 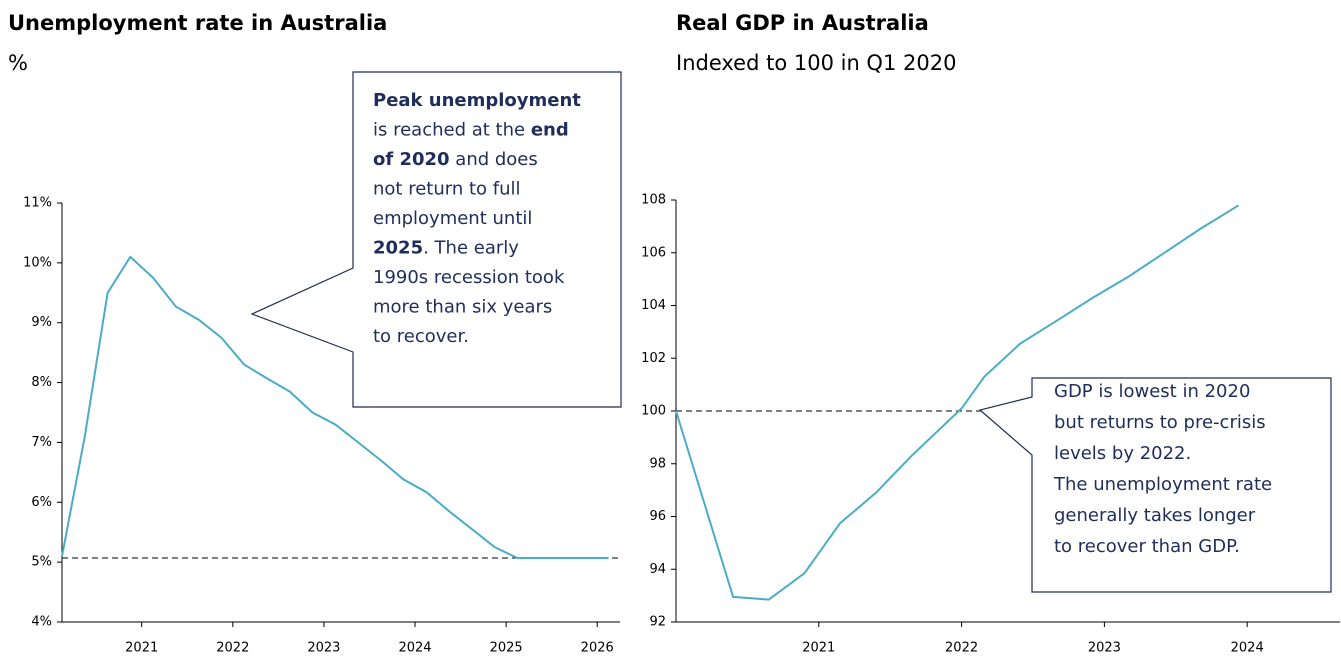 I want to click on y-tick-label: 106, so click(x=653, y=252).